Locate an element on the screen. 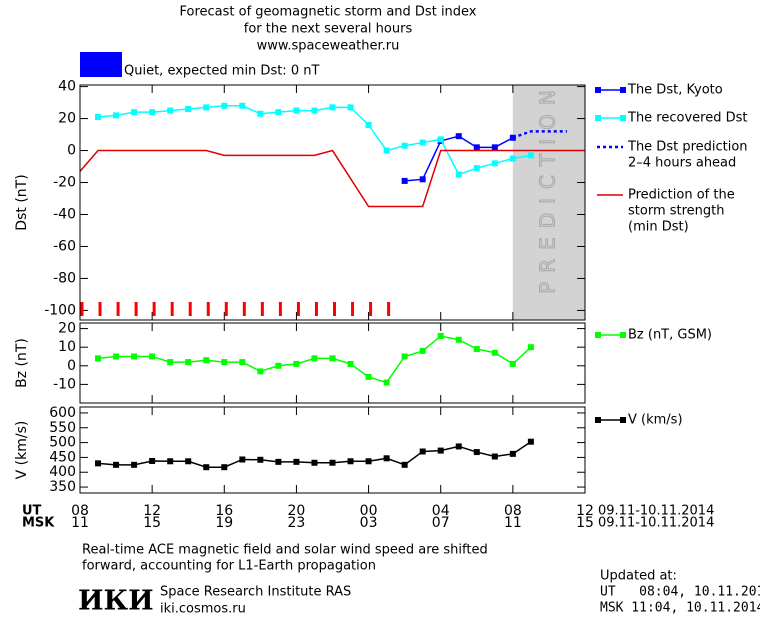  y-tick-label: -40 is located at coordinates (64, 214).